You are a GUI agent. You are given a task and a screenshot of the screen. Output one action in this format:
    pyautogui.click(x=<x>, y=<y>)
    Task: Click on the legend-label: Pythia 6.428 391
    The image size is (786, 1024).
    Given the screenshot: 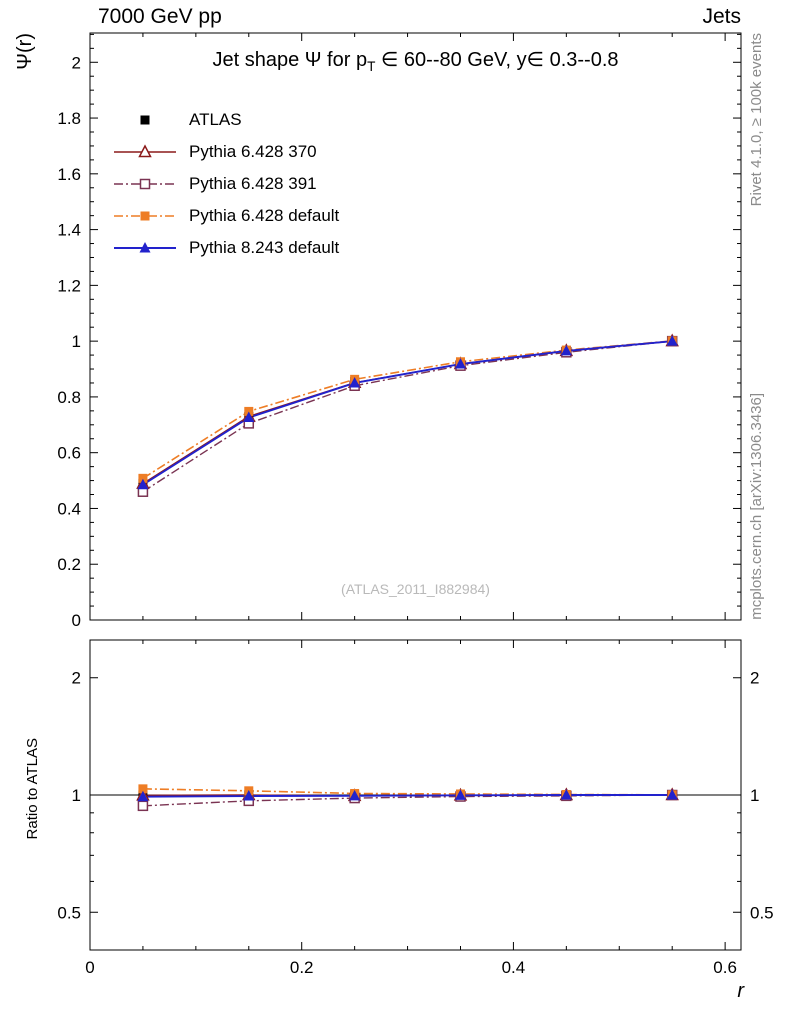 What is the action you would take?
    pyautogui.click(x=253, y=183)
    